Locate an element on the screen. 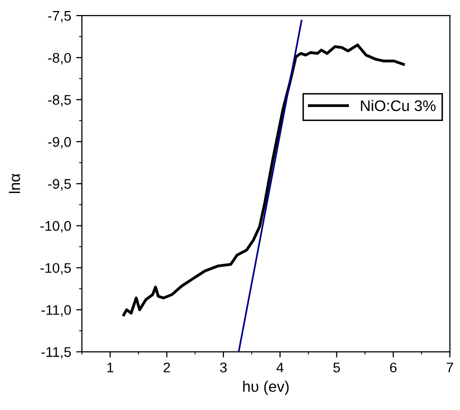  y-axis-title: lnα is located at coordinates (14, 184).